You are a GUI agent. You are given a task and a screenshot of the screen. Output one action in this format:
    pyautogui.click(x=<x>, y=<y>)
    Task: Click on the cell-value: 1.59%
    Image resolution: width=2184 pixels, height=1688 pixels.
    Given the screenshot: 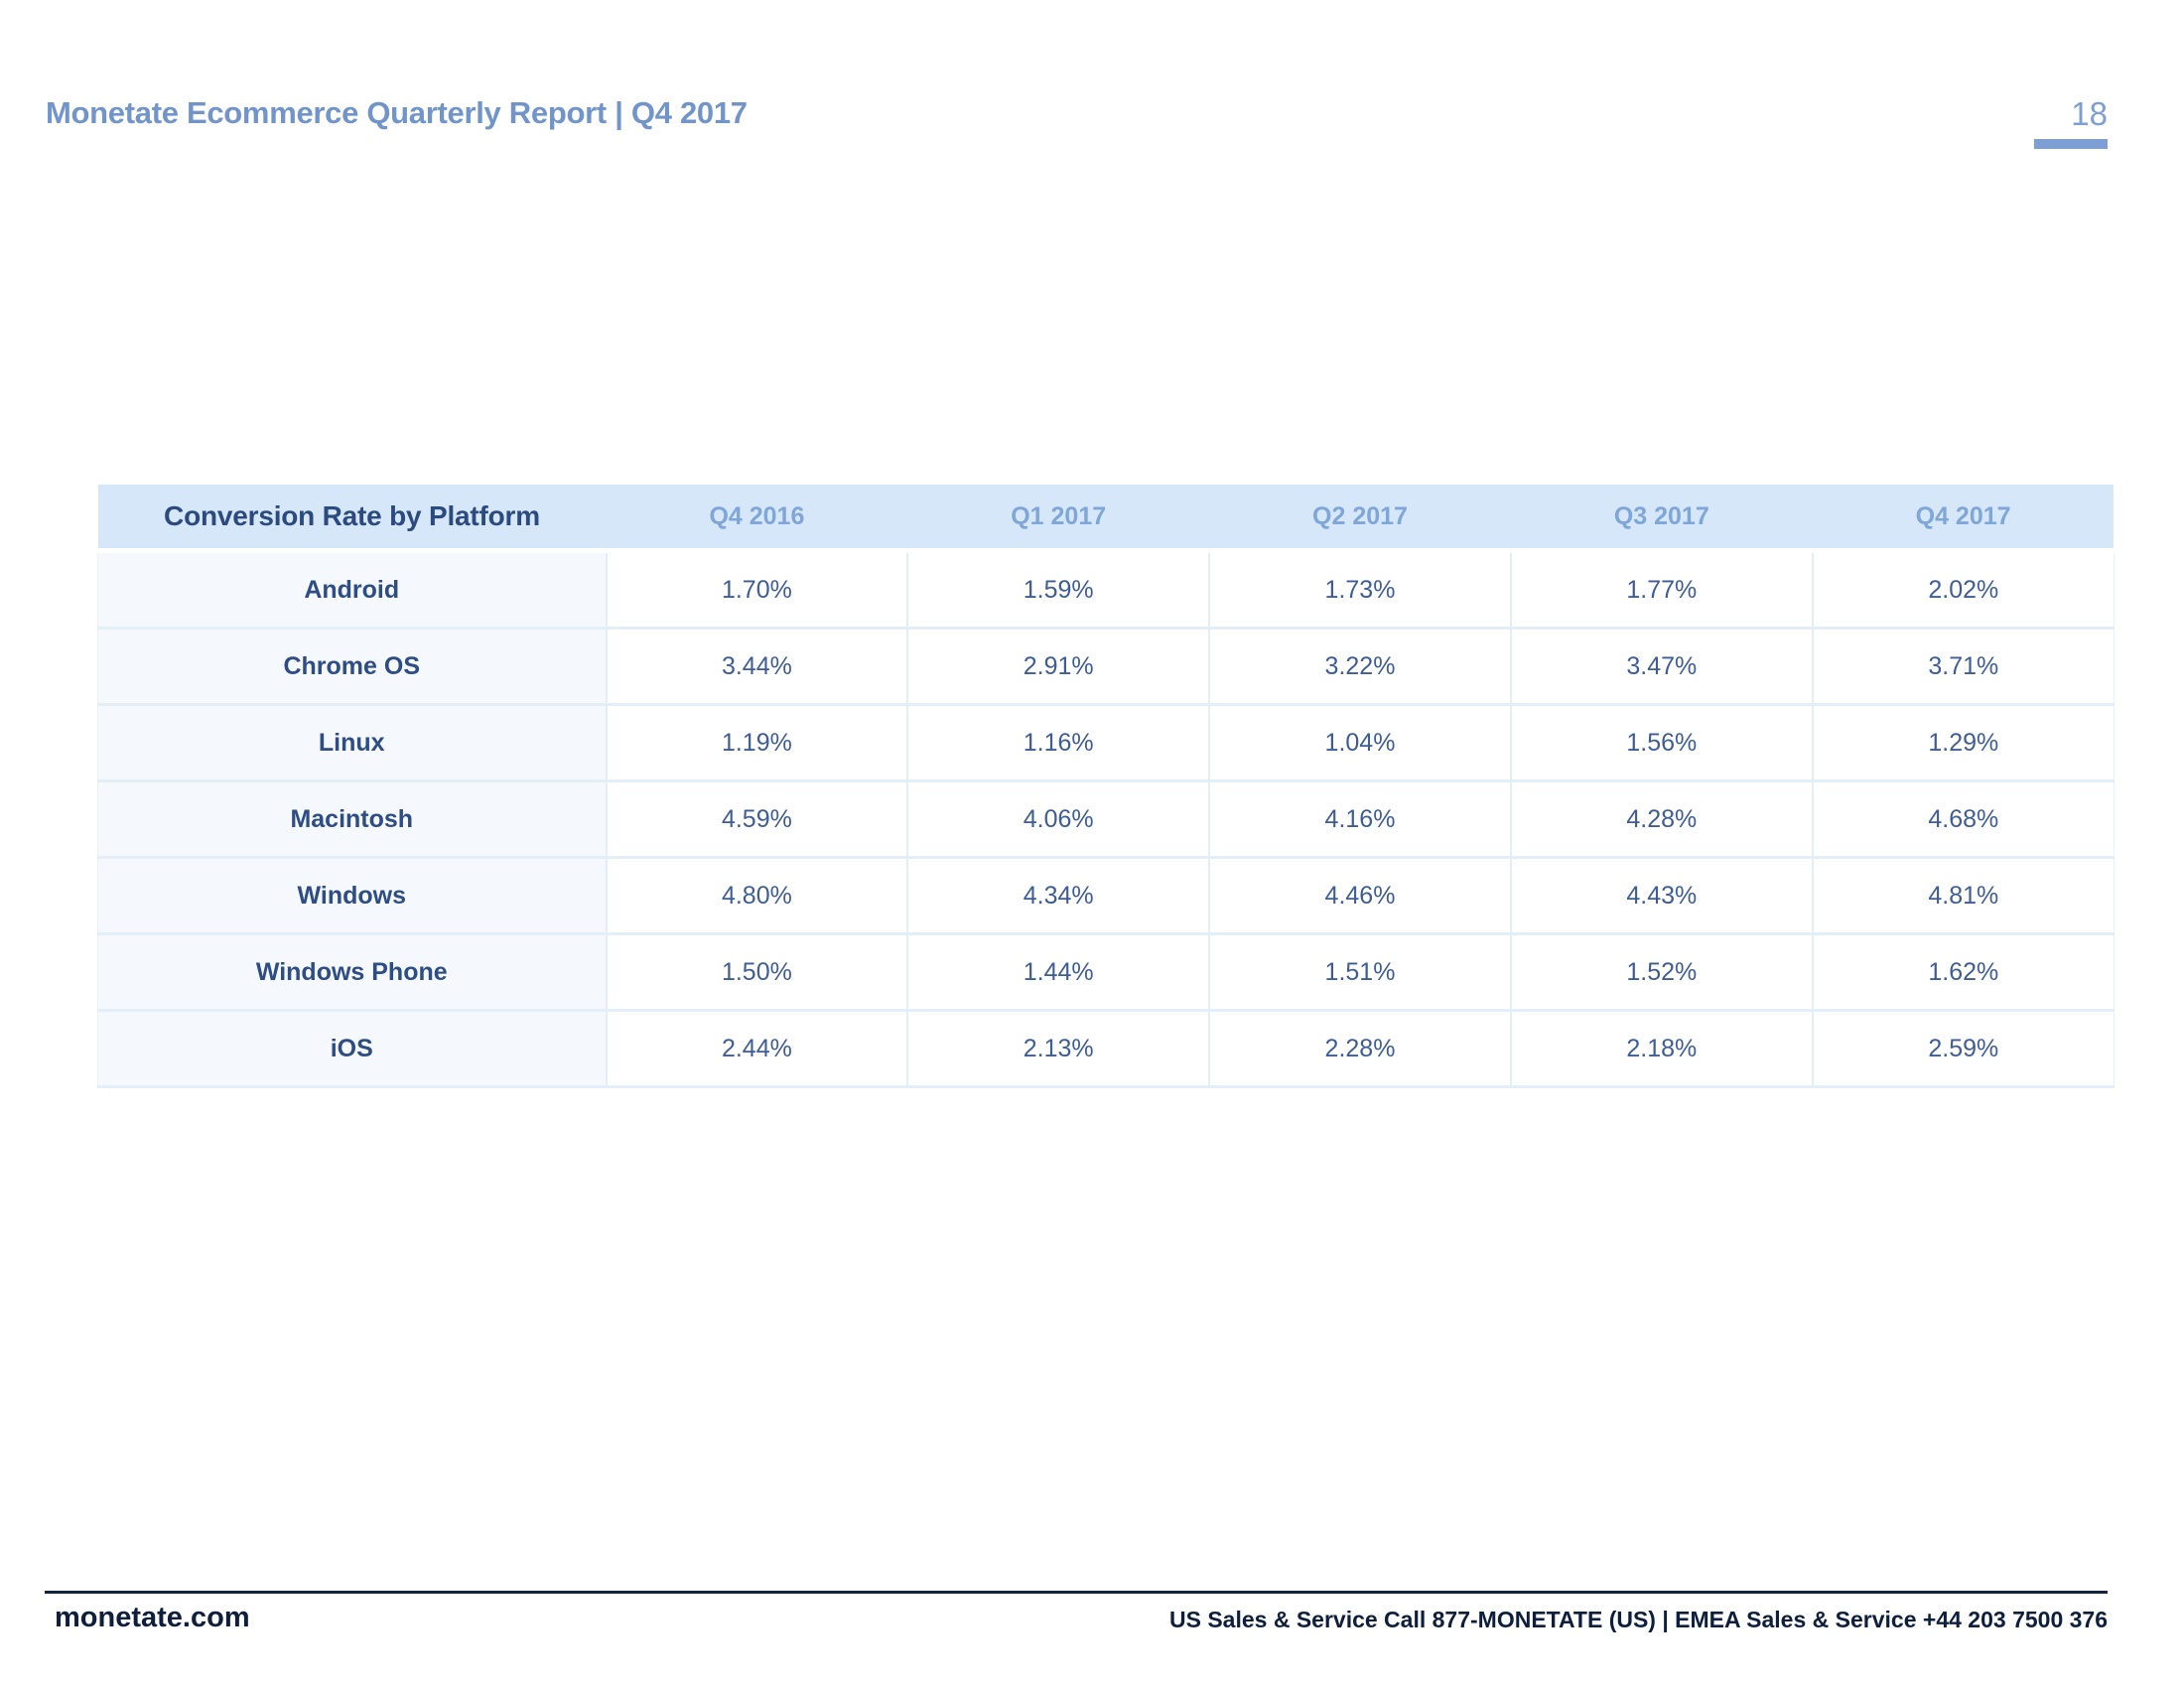 What is the action you would take?
    pyautogui.click(x=1058, y=590)
    